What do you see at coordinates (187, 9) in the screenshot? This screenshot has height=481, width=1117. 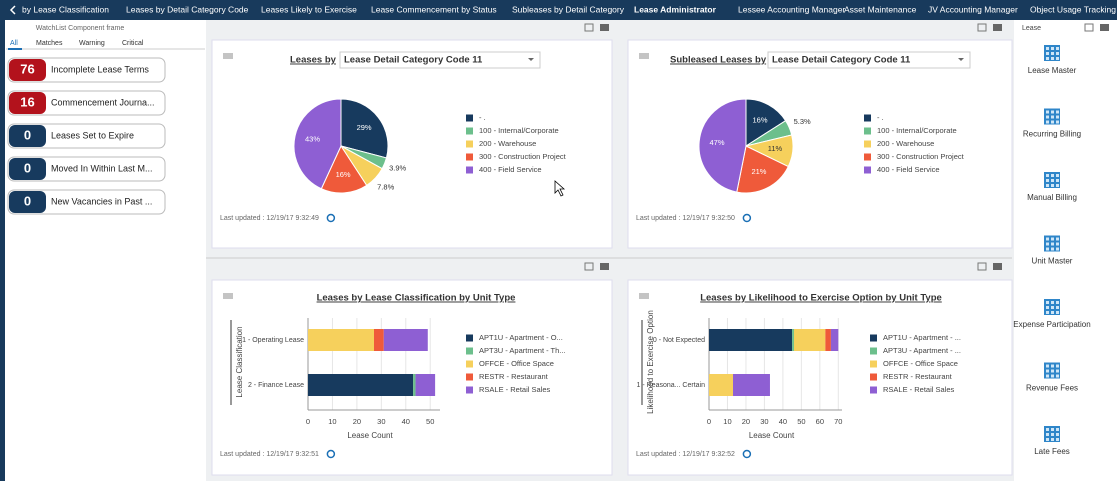 I see `tab: Leases by Detail Category Code` at bounding box center [187, 9].